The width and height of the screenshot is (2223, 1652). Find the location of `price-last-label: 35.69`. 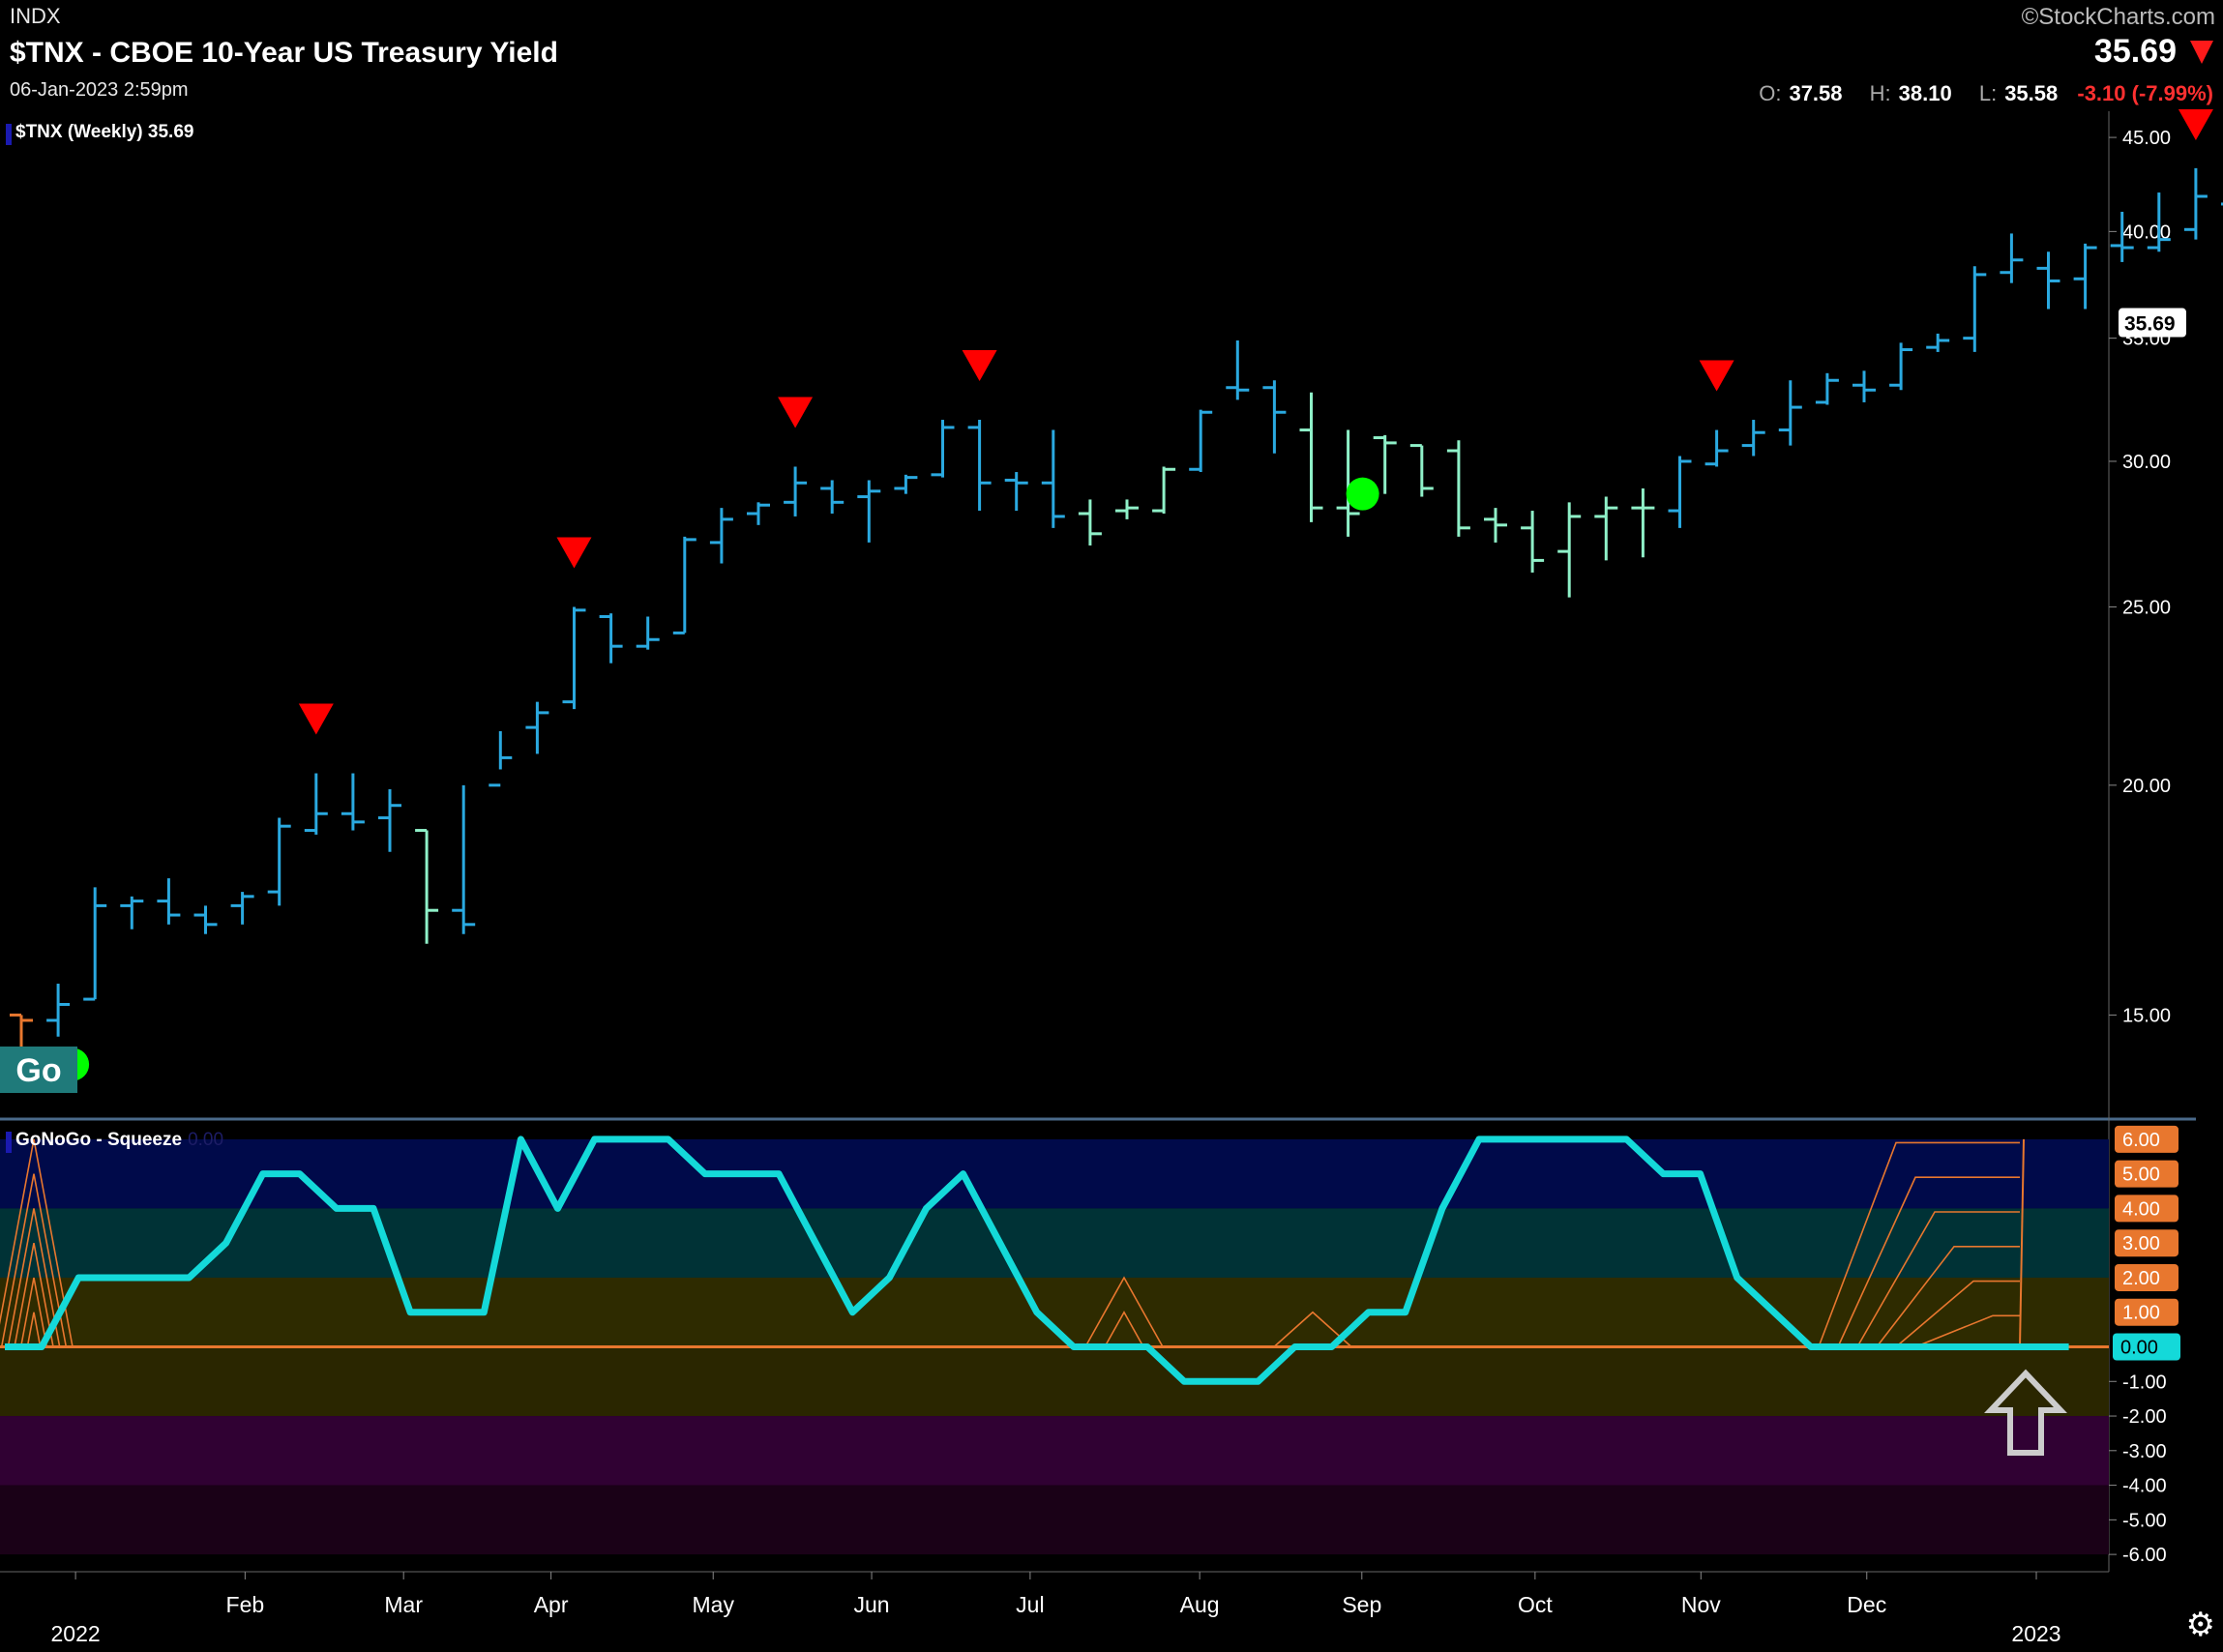

price-last-label: 35.69 is located at coordinates (2150, 324).